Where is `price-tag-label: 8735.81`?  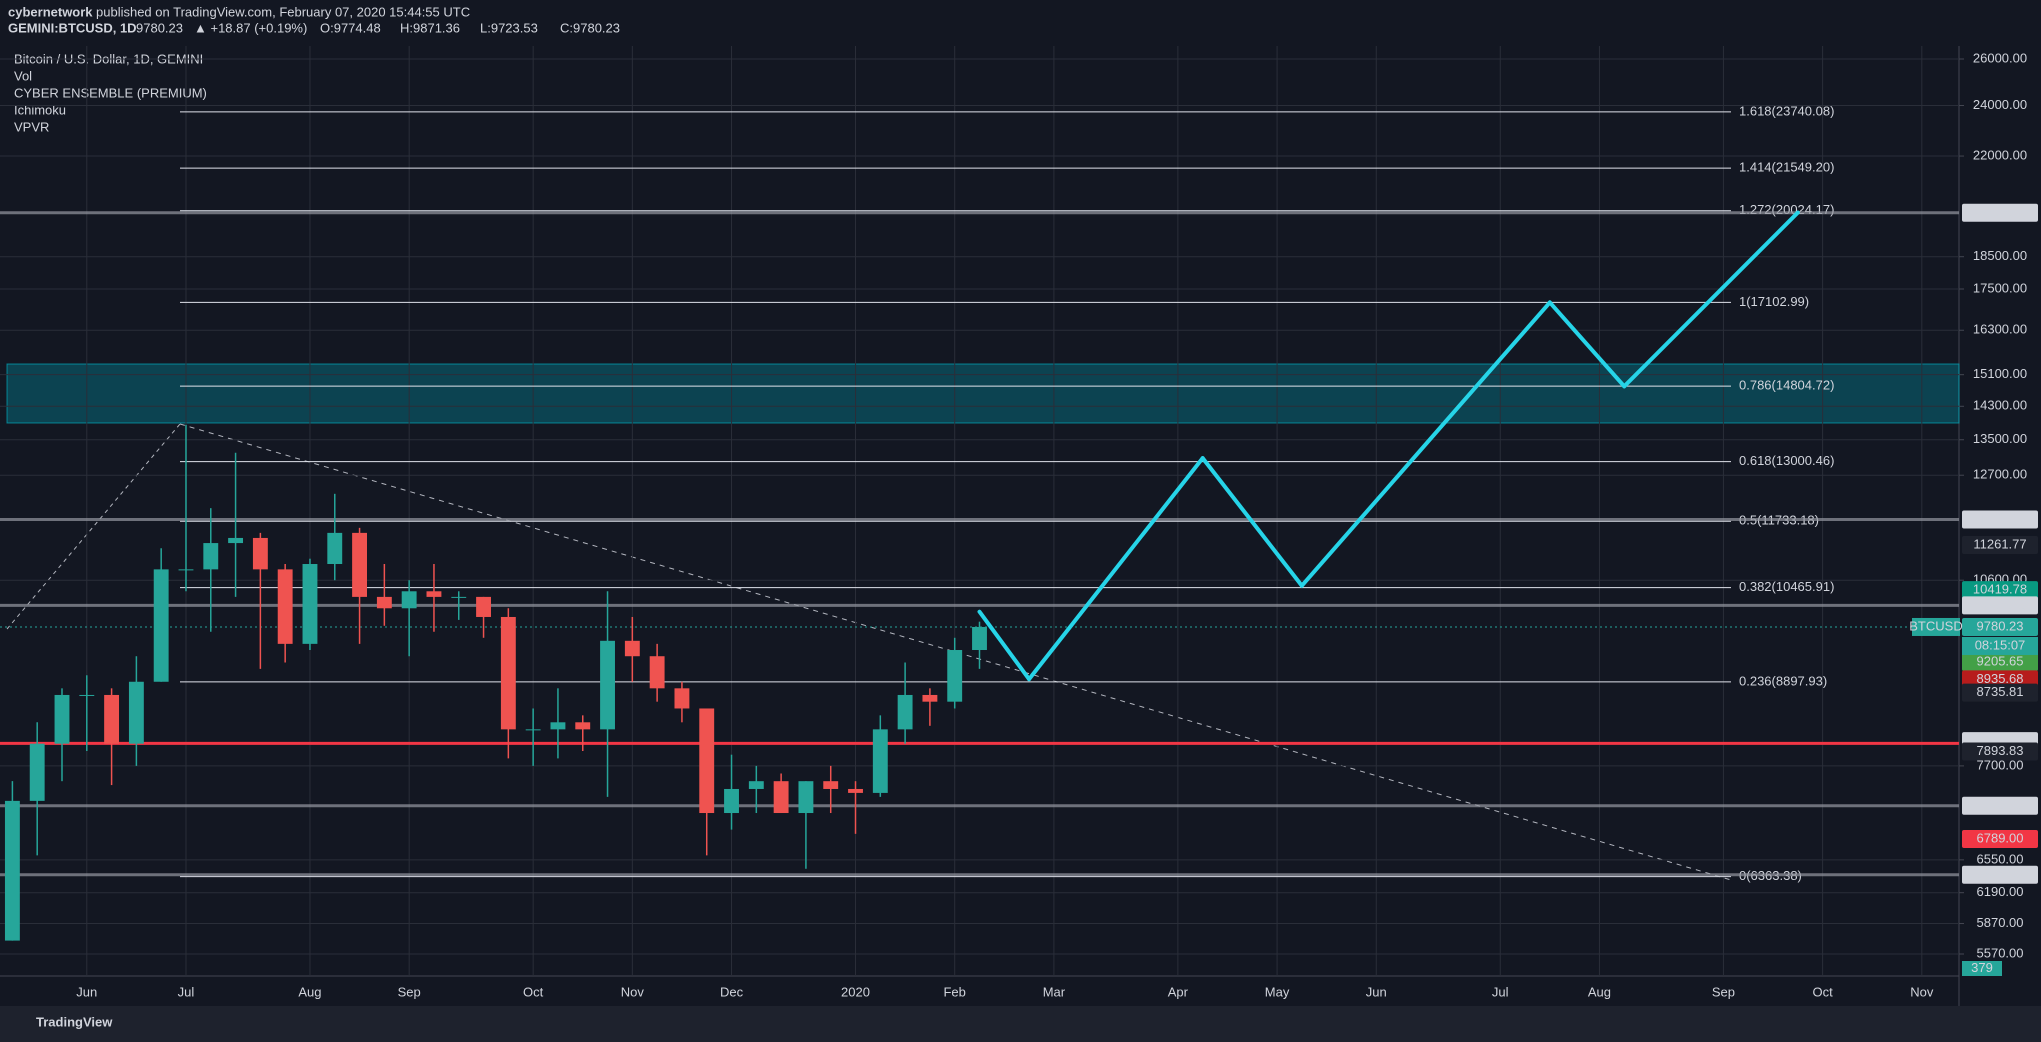 price-tag-label: 8735.81 is located at coordinates (2000, 691).